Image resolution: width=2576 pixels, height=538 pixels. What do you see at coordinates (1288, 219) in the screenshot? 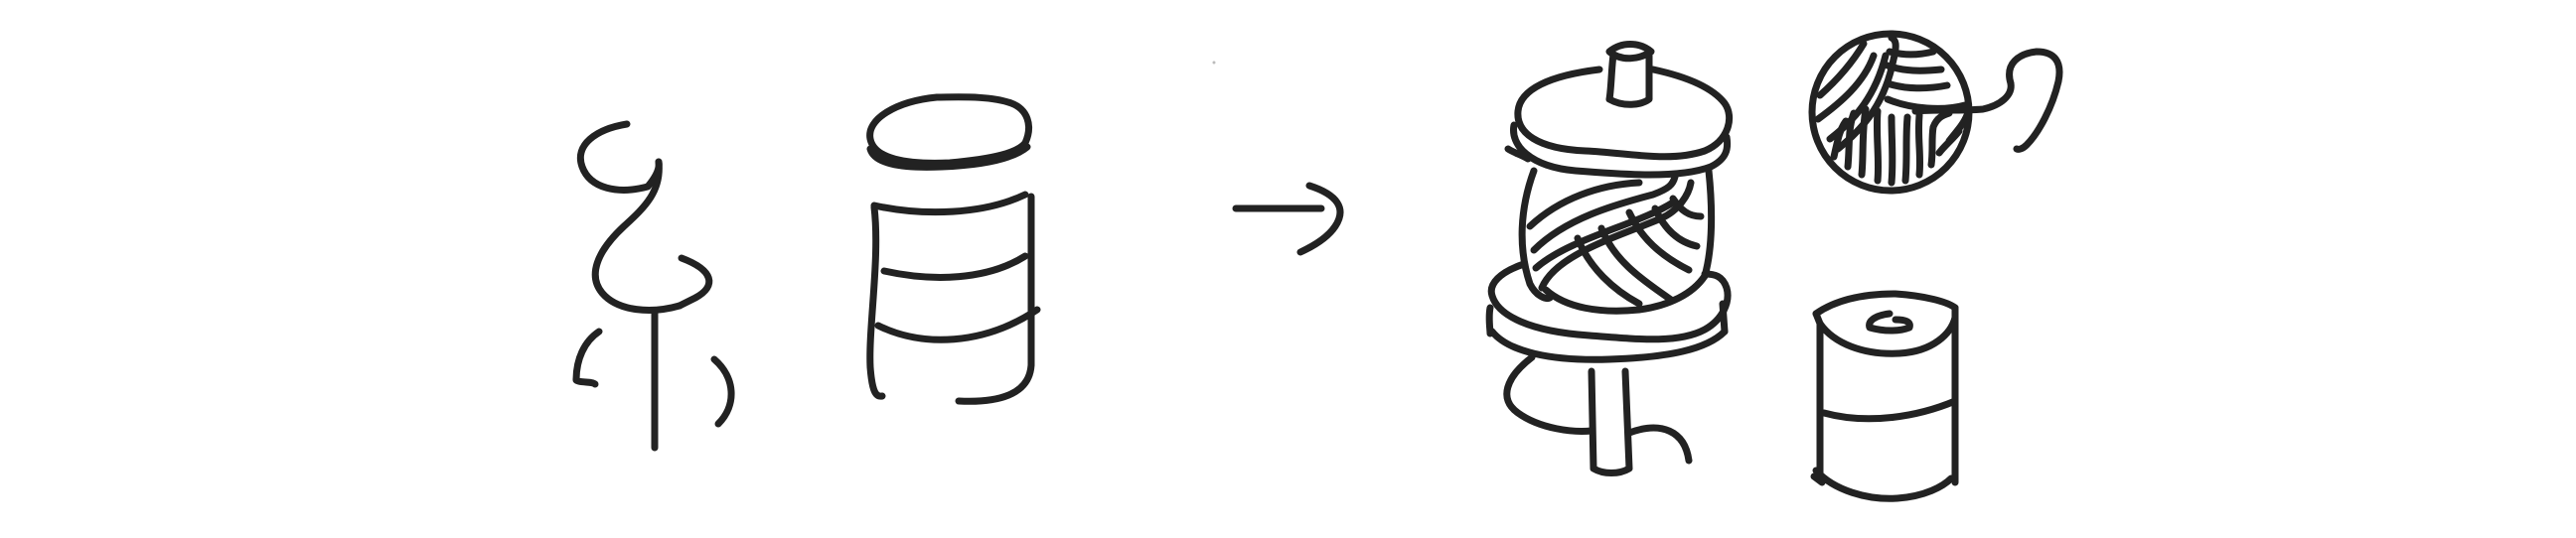
I see `right-arrow-icon` at bounding box center [1288, 219].